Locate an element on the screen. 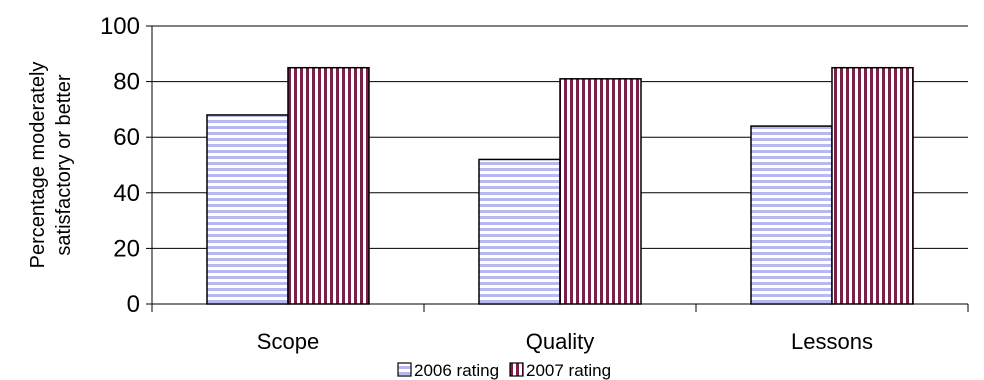 The height and width of the screenshot is (380, 984). x-tick-label: Scope is located at coordinates (288, 341).